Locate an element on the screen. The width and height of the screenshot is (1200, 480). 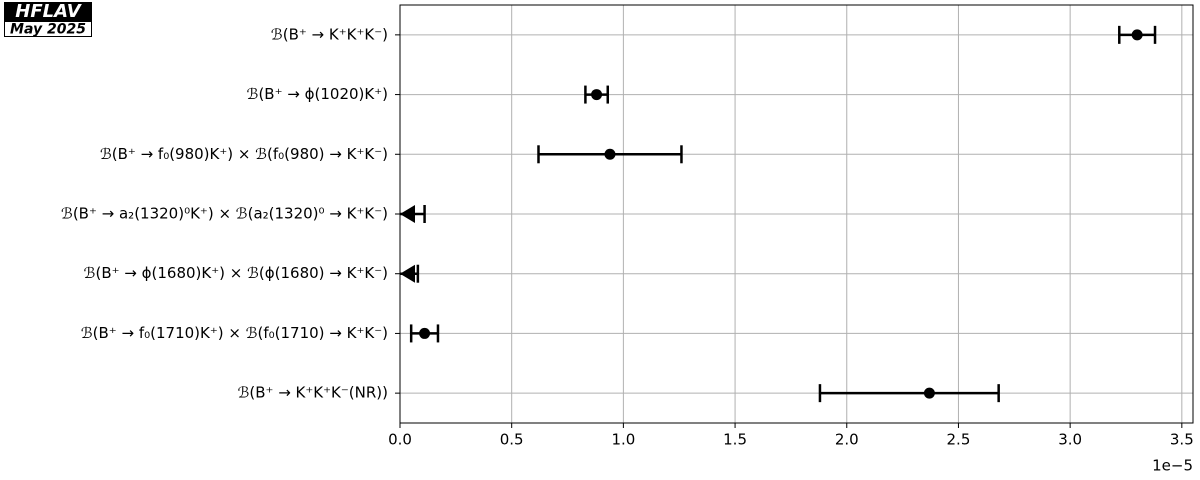
x-tick-label: 3.0 is located at coordinates (1070, 440).